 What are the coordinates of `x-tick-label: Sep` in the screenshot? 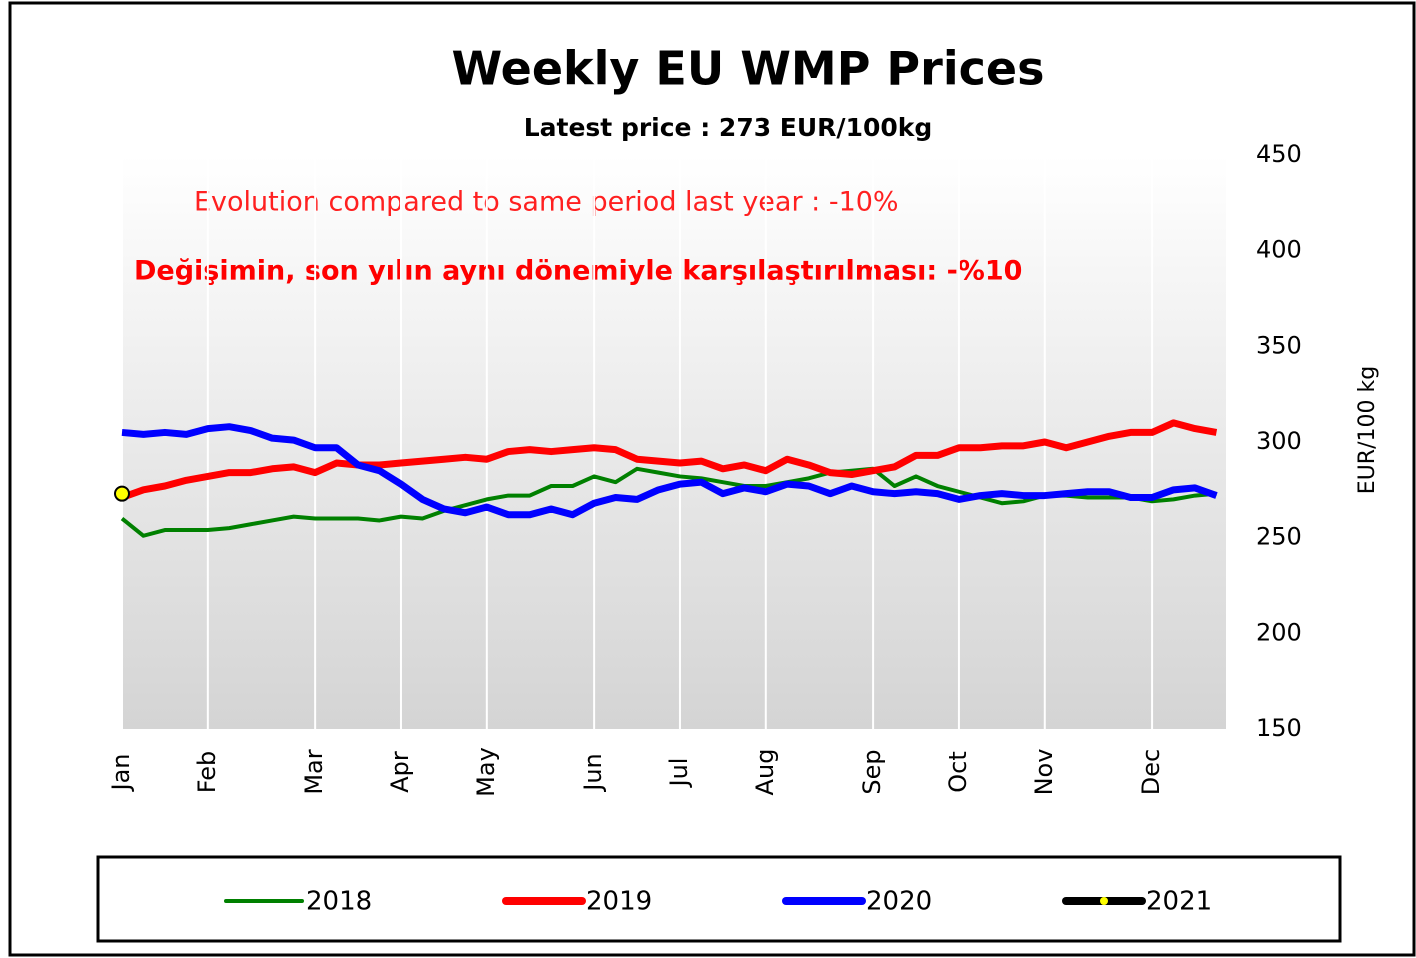 It's located at (872, 771).